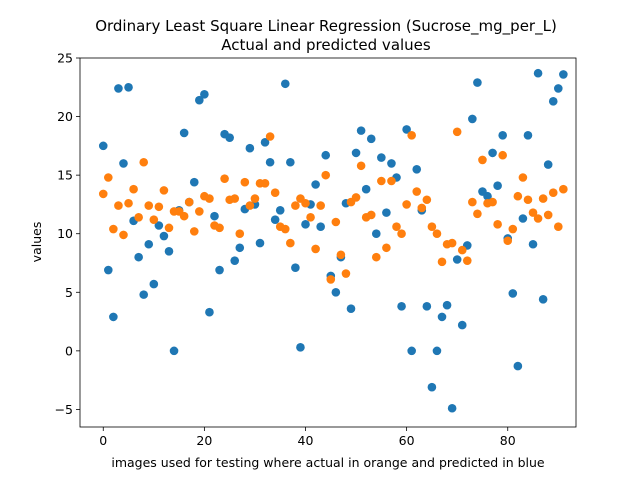  Describe the element at coordinates (508, 440) in the screenshot. I see `x-tick-label: 80` at that location.